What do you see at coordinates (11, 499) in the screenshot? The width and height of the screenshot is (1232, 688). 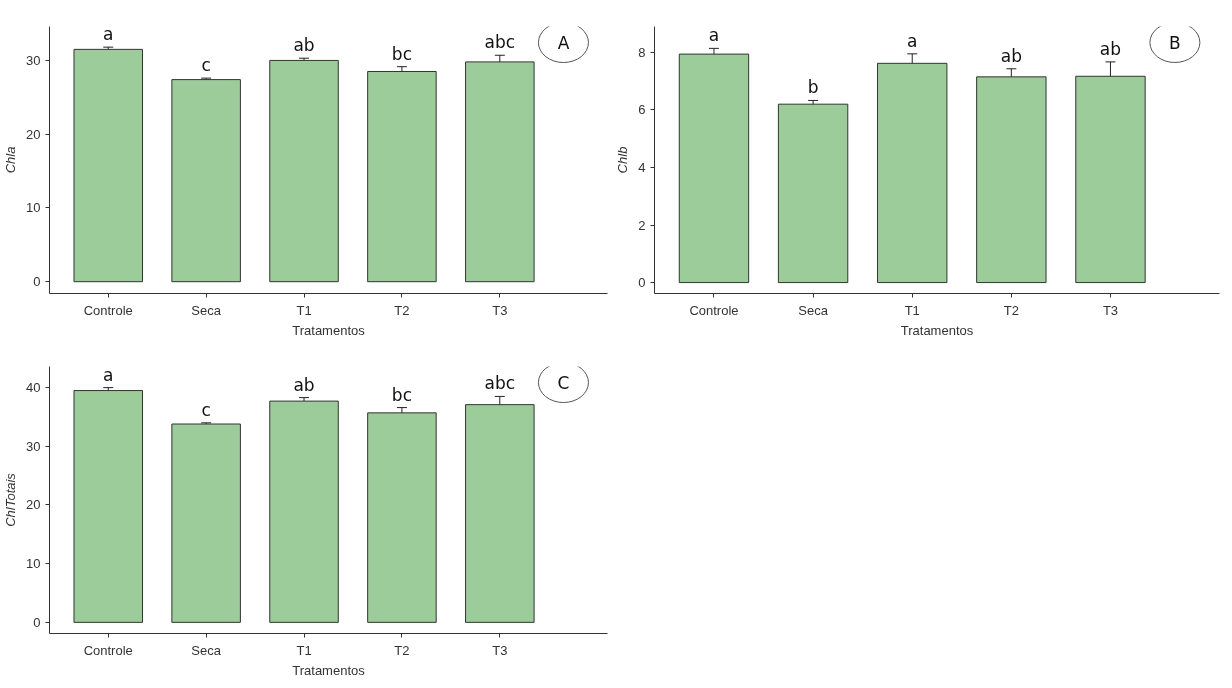 I see `y-axis-title: ChlTotais` at bounding box center [11, 499].